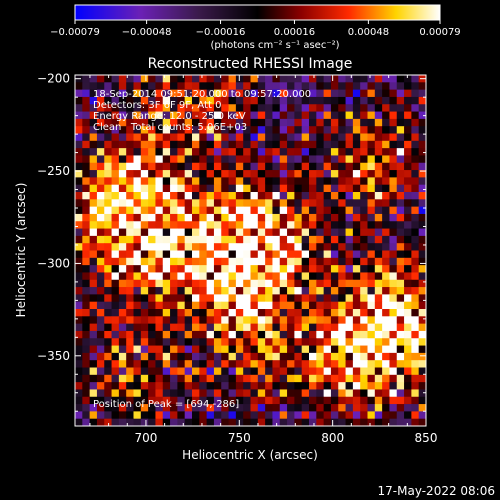  I want to click on annotation-peak-position: Position of Peak = [694,-286], so click(166, 404).